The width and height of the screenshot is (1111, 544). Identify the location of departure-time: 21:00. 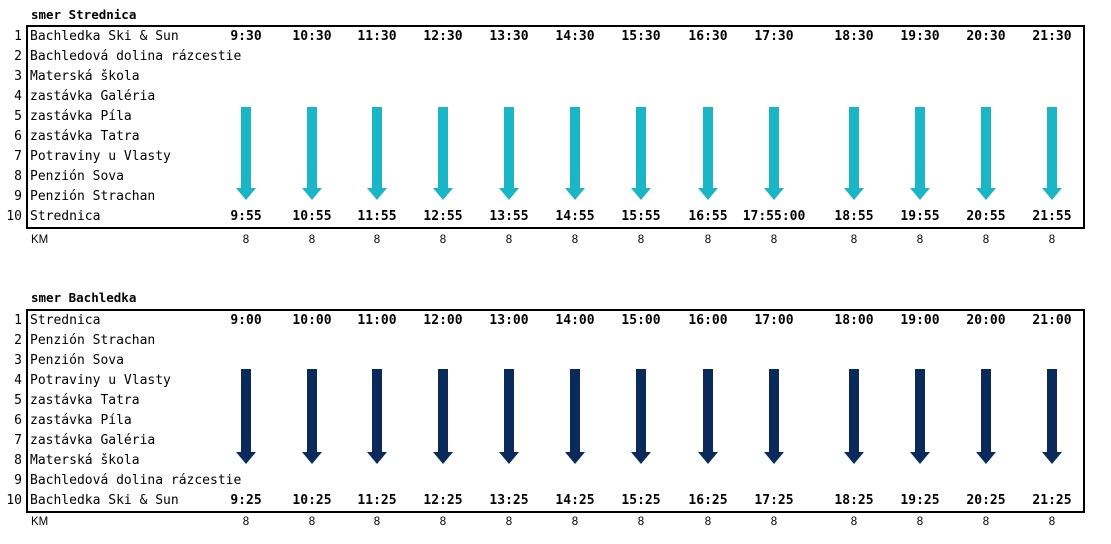
(1052, 320).